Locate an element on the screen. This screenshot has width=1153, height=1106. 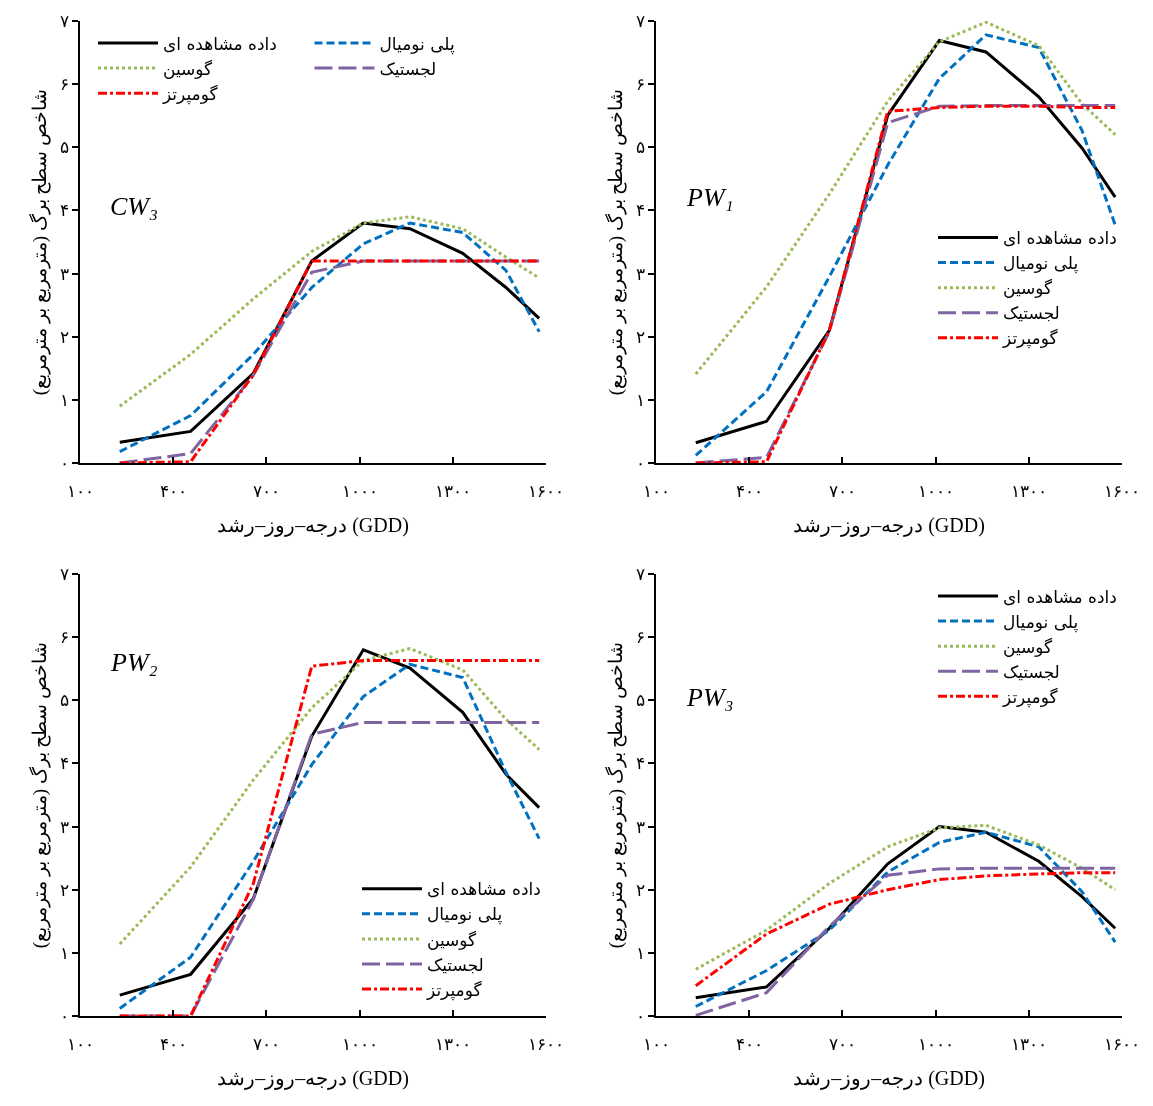
annotation: CW₃ is located at coordinates (134, 206).